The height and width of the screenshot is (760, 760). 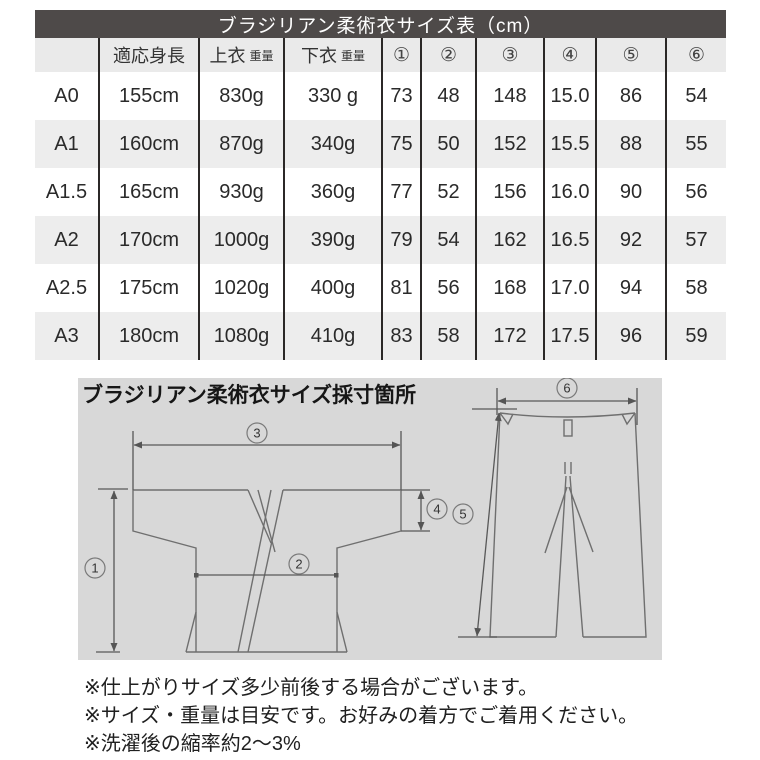 What do you see at coordinates (66, 144) in the screenshot?
I see `row-size: A1` at bounding box center [66, 144].